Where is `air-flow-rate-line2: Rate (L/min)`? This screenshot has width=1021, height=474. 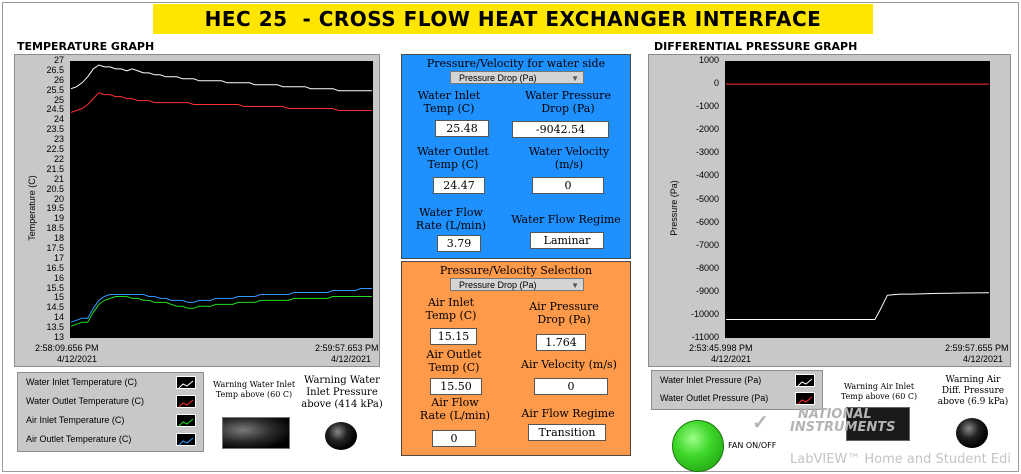
air-flow-rate-line2: Rate (L/min) is located at coordinates (455, 415).